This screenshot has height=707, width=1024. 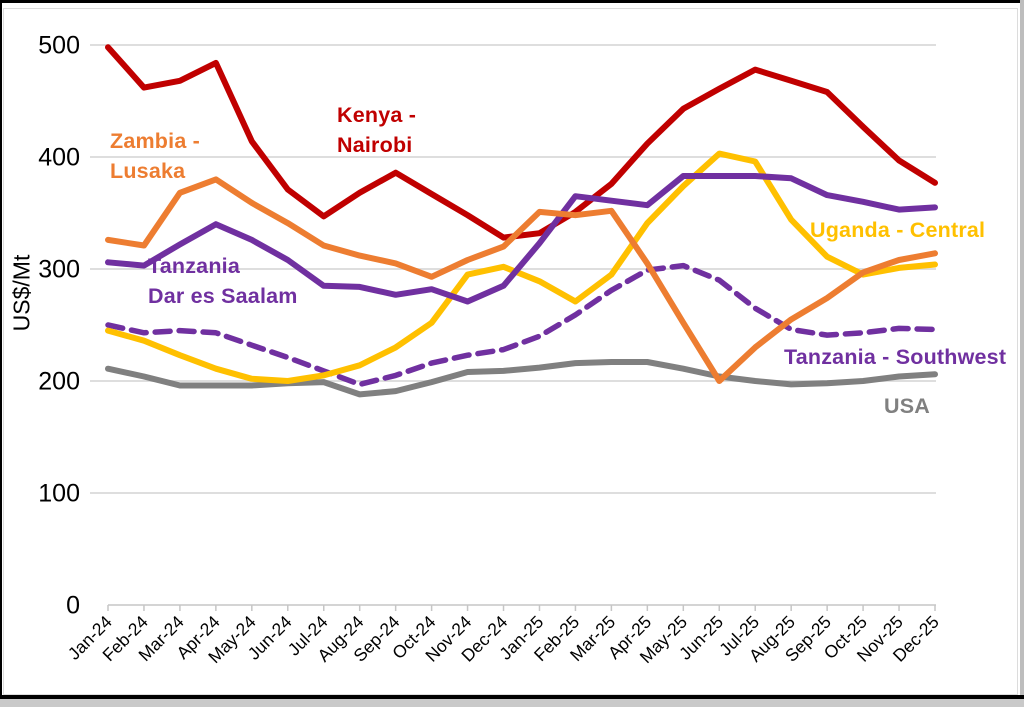 I want to click on y-tick-label: 100, so click(x=59, y=494).